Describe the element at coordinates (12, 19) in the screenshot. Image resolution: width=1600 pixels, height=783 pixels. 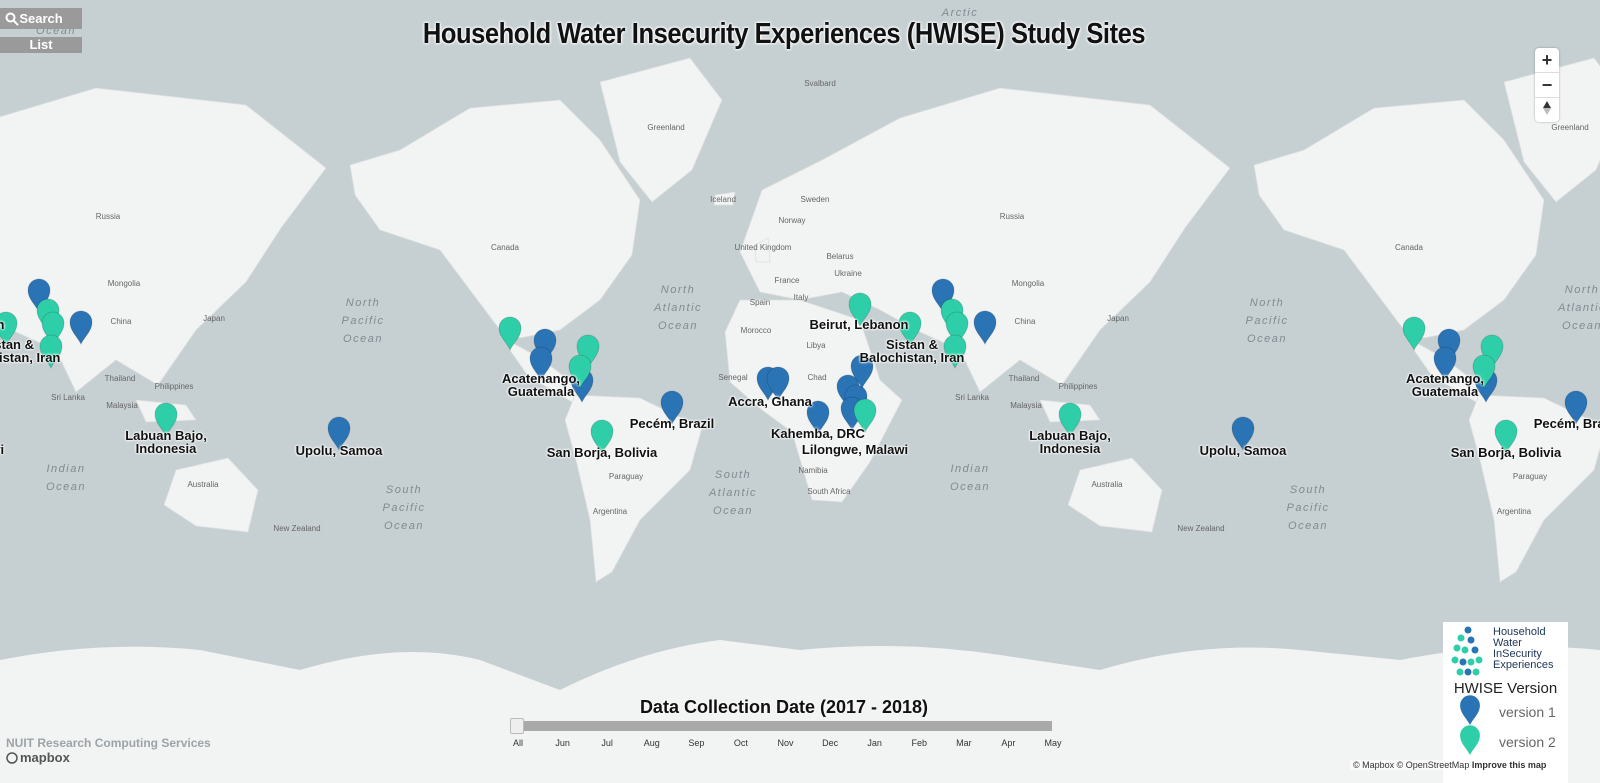
I see `search-icon` at that location.